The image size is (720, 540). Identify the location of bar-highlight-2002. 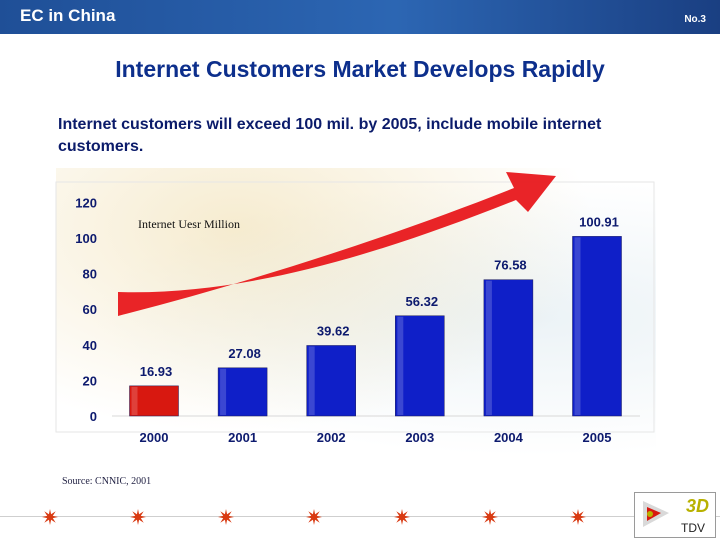
(311, 380).